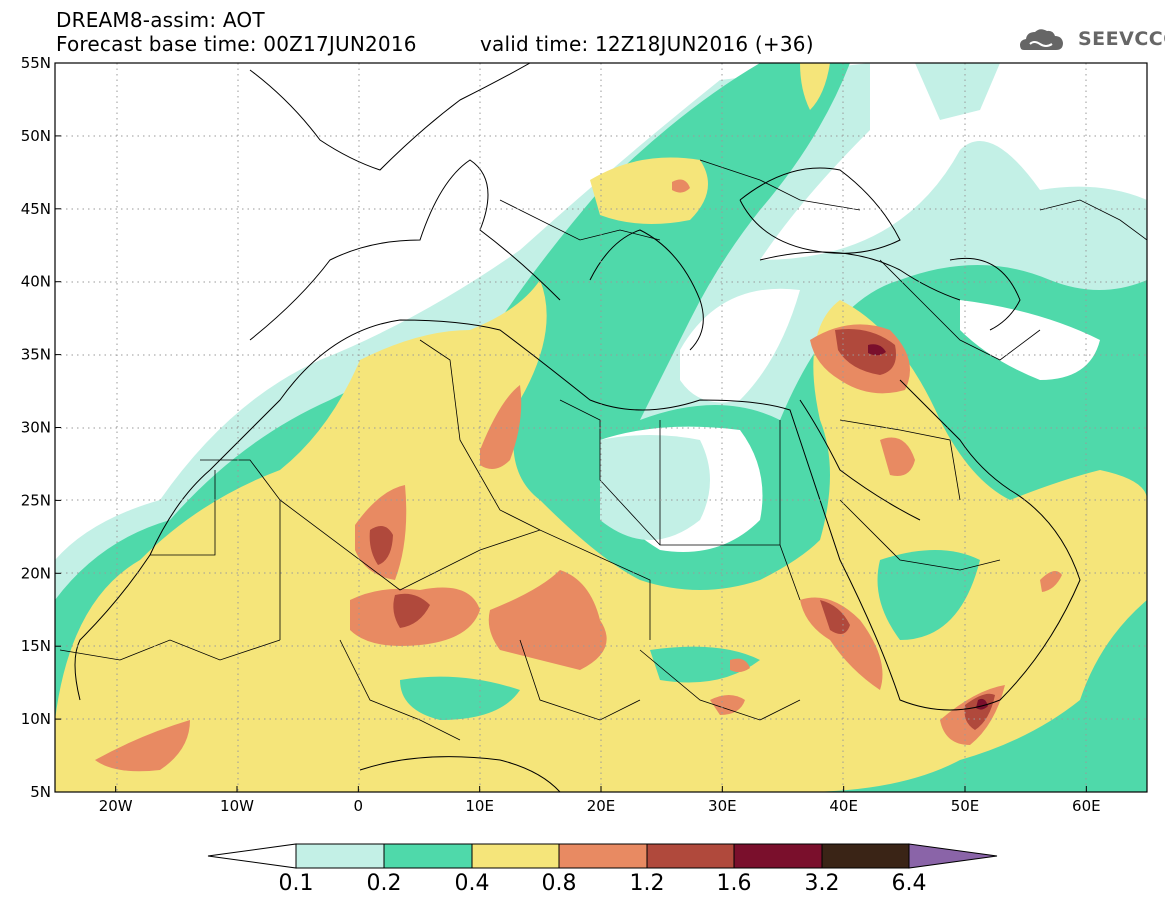  What do you see at coordinates (778, 856) in the screenshot?
I see `colorbar-swatch-1.6` at bounding box center [778, 856].